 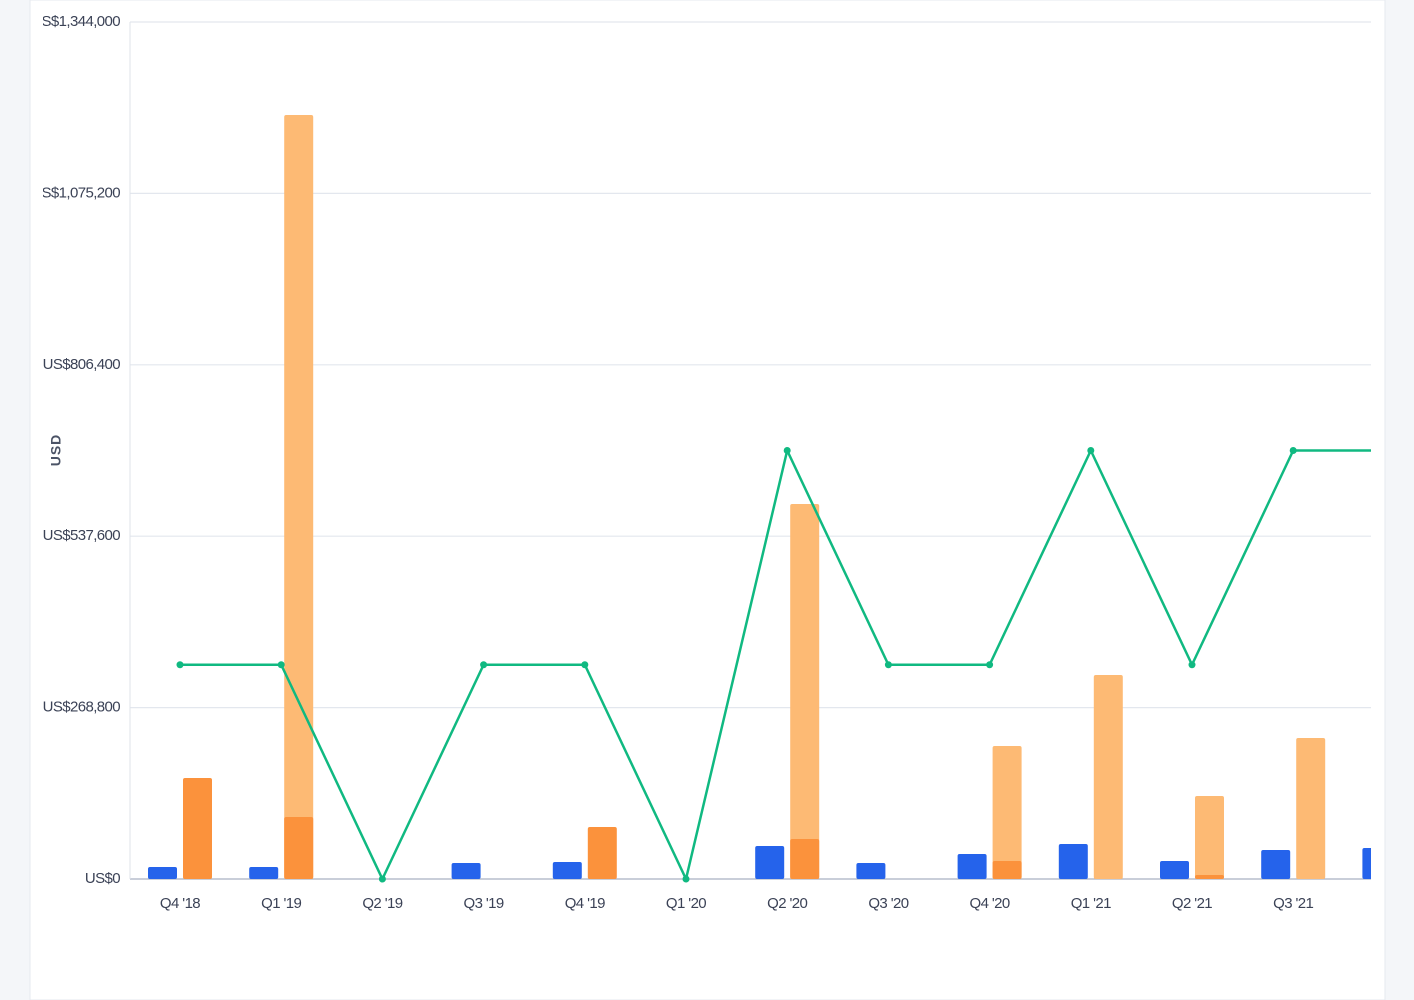 What do you see at coordinates (382, 903) in the screenshot?
I see `x-tick-label: Q2 '19` at bounding box center [382, 903].